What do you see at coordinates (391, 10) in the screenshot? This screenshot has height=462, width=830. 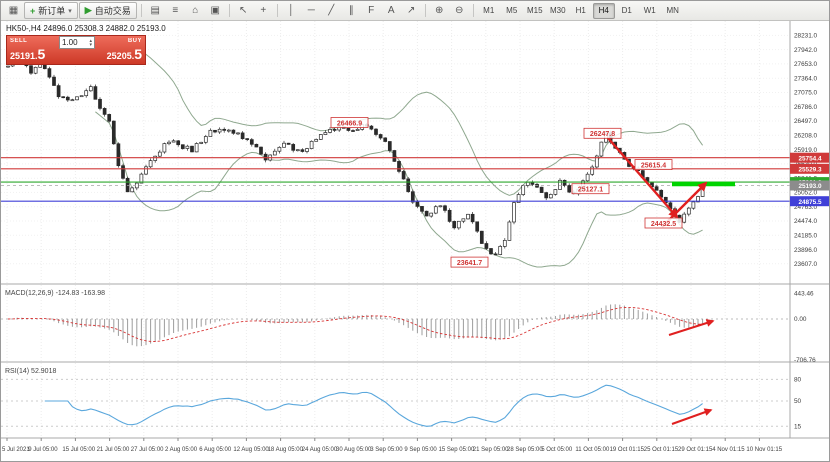 I see `text-label-icon: A` at bounding box center [391, 10].